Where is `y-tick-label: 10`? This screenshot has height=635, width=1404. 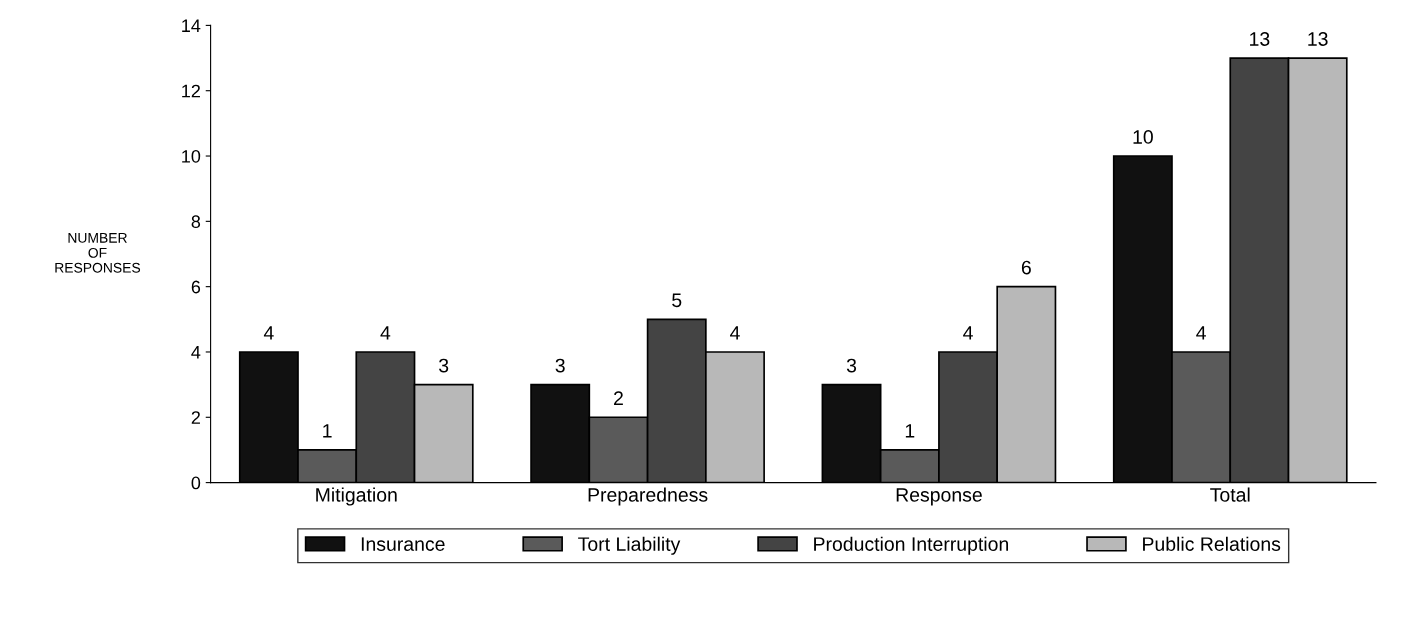
y-tick-label: 10 is located at coordinates (191, 156).